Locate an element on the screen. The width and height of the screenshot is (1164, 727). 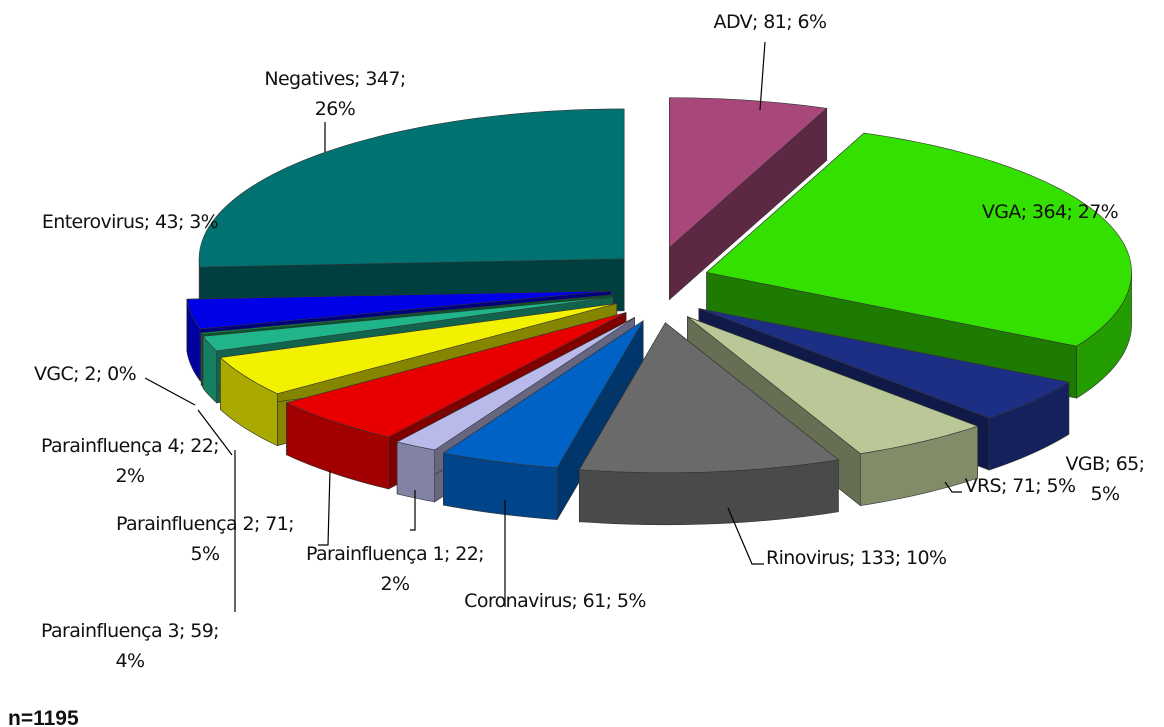
data-label: Parainfluença 1; 22; 2% is located at coordinates (395, 569).